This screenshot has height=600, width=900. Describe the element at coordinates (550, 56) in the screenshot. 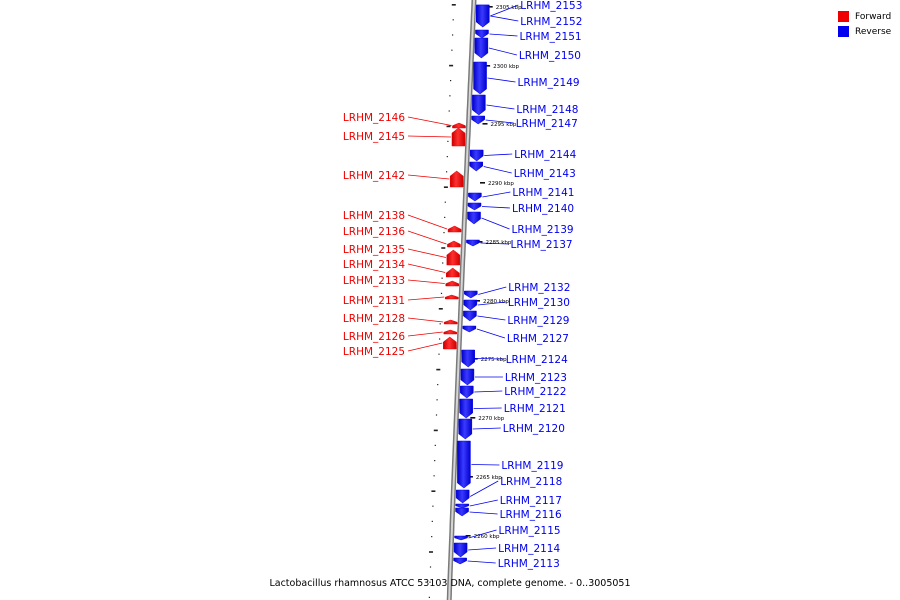

I see `reverse-gene-label: LRHM_2150` at that location.